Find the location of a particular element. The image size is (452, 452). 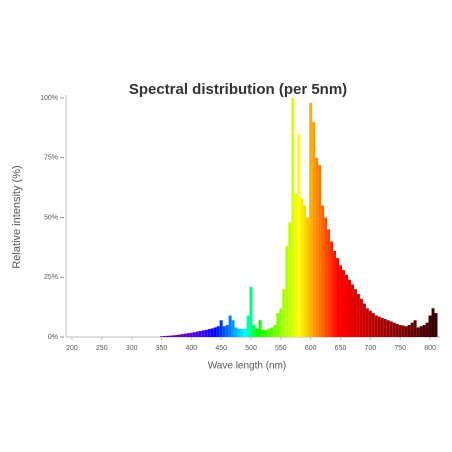

x-tick-label: 800 is located at coordinates (430, 348).